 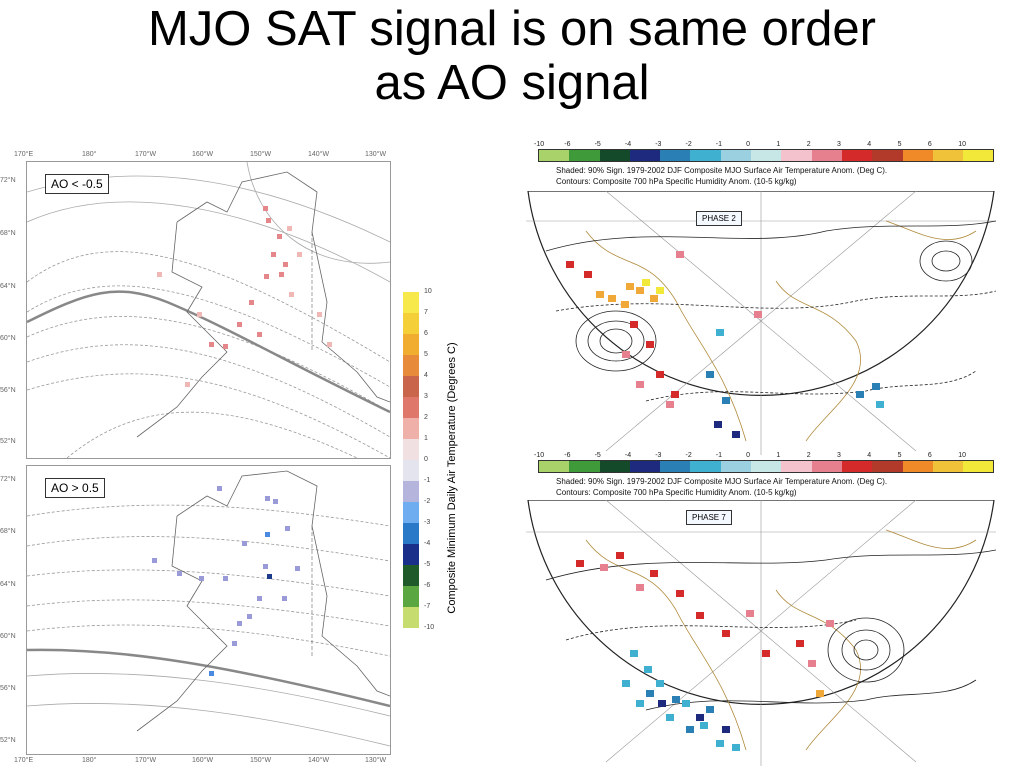 I want to click on ao-positive-map-panel: AO > 0.5, so click(x=208, y=610).